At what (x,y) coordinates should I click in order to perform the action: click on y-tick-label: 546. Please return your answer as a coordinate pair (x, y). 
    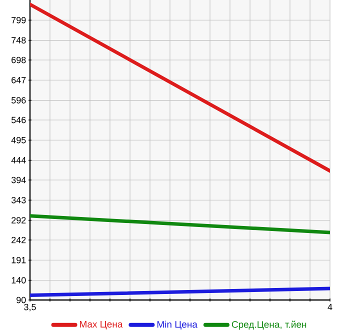
    Looking at the image, I should click on (18, 120).